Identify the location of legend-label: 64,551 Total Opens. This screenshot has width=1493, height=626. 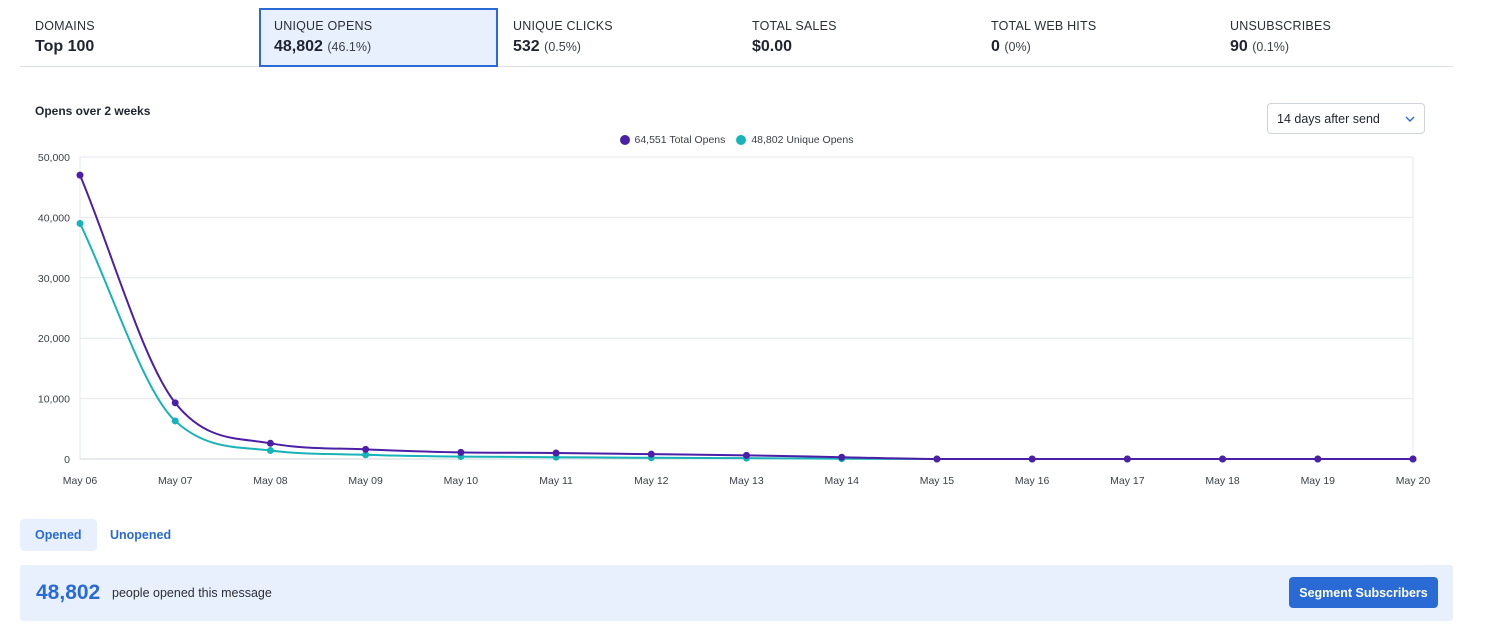
(680, 140).